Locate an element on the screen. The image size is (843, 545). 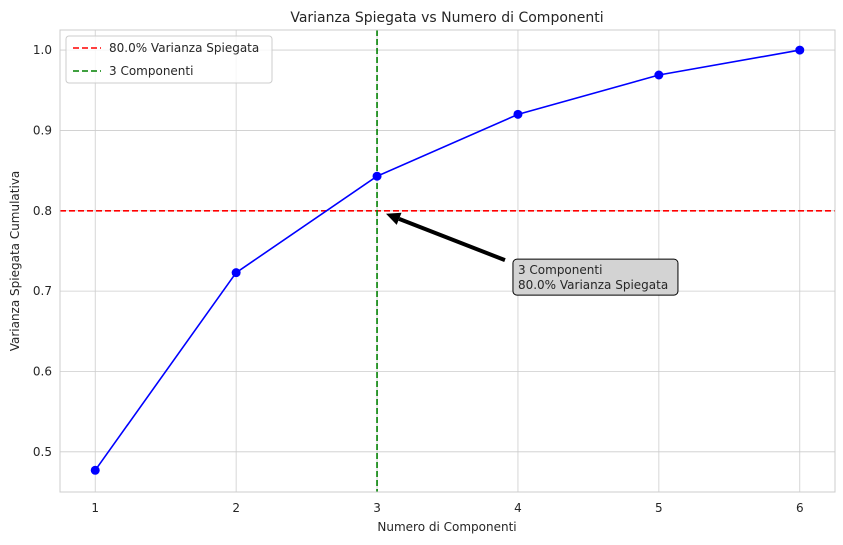
x-axis-label: Numero di Componenti is located at coordinates (446, 527).